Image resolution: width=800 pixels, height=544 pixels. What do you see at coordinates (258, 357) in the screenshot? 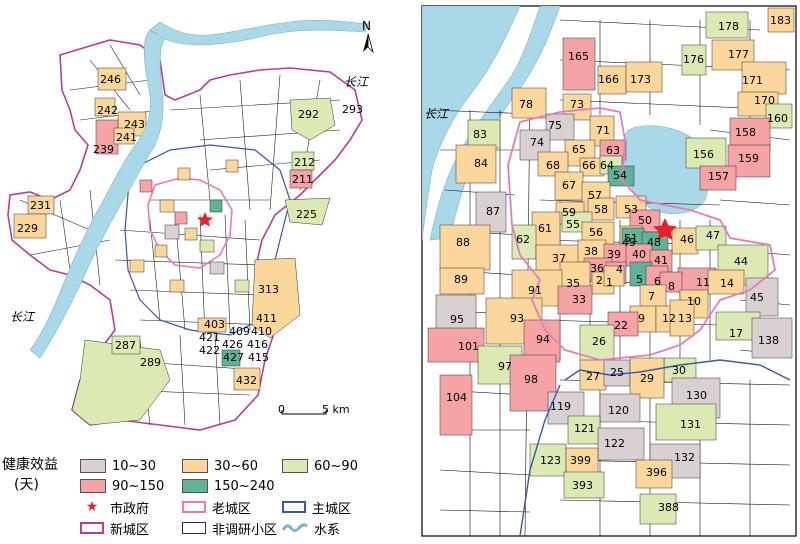
I see `district-label: 415` at bounding box center [258, 357].